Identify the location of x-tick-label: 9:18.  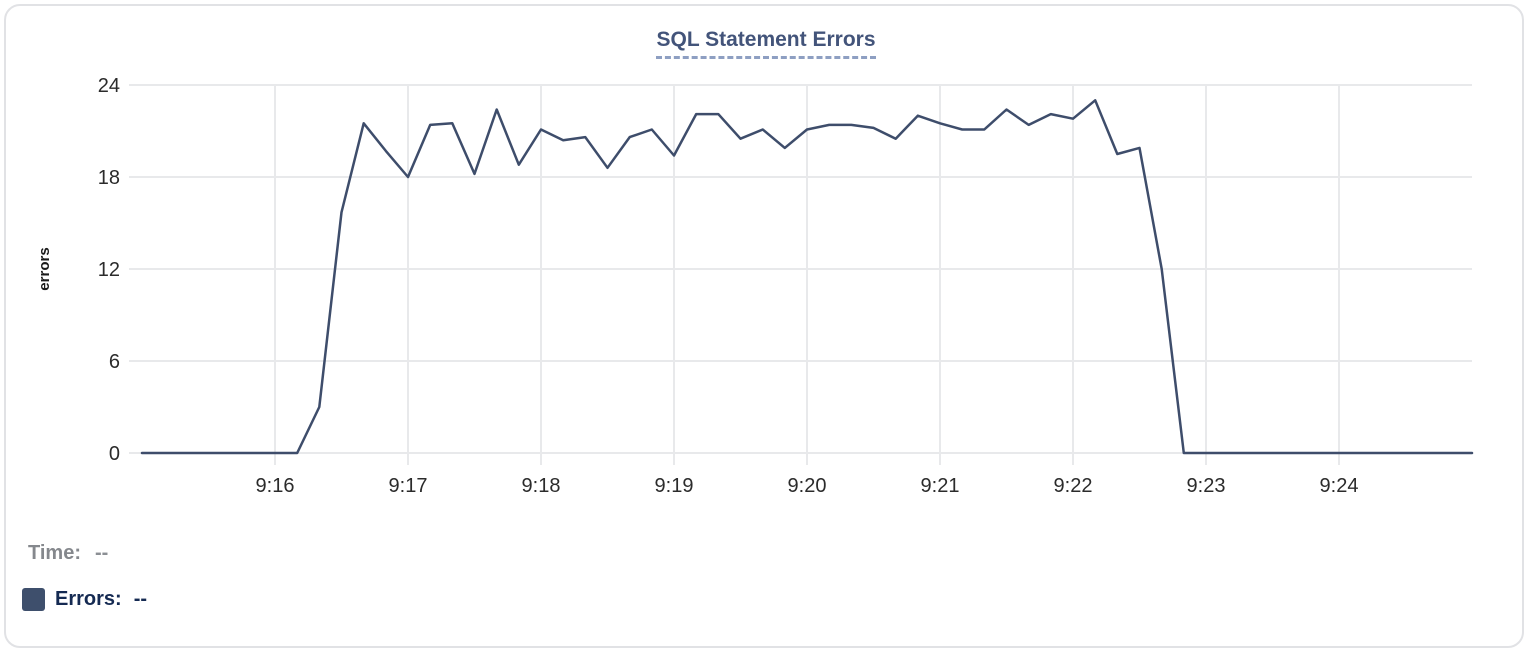
(541, 486).